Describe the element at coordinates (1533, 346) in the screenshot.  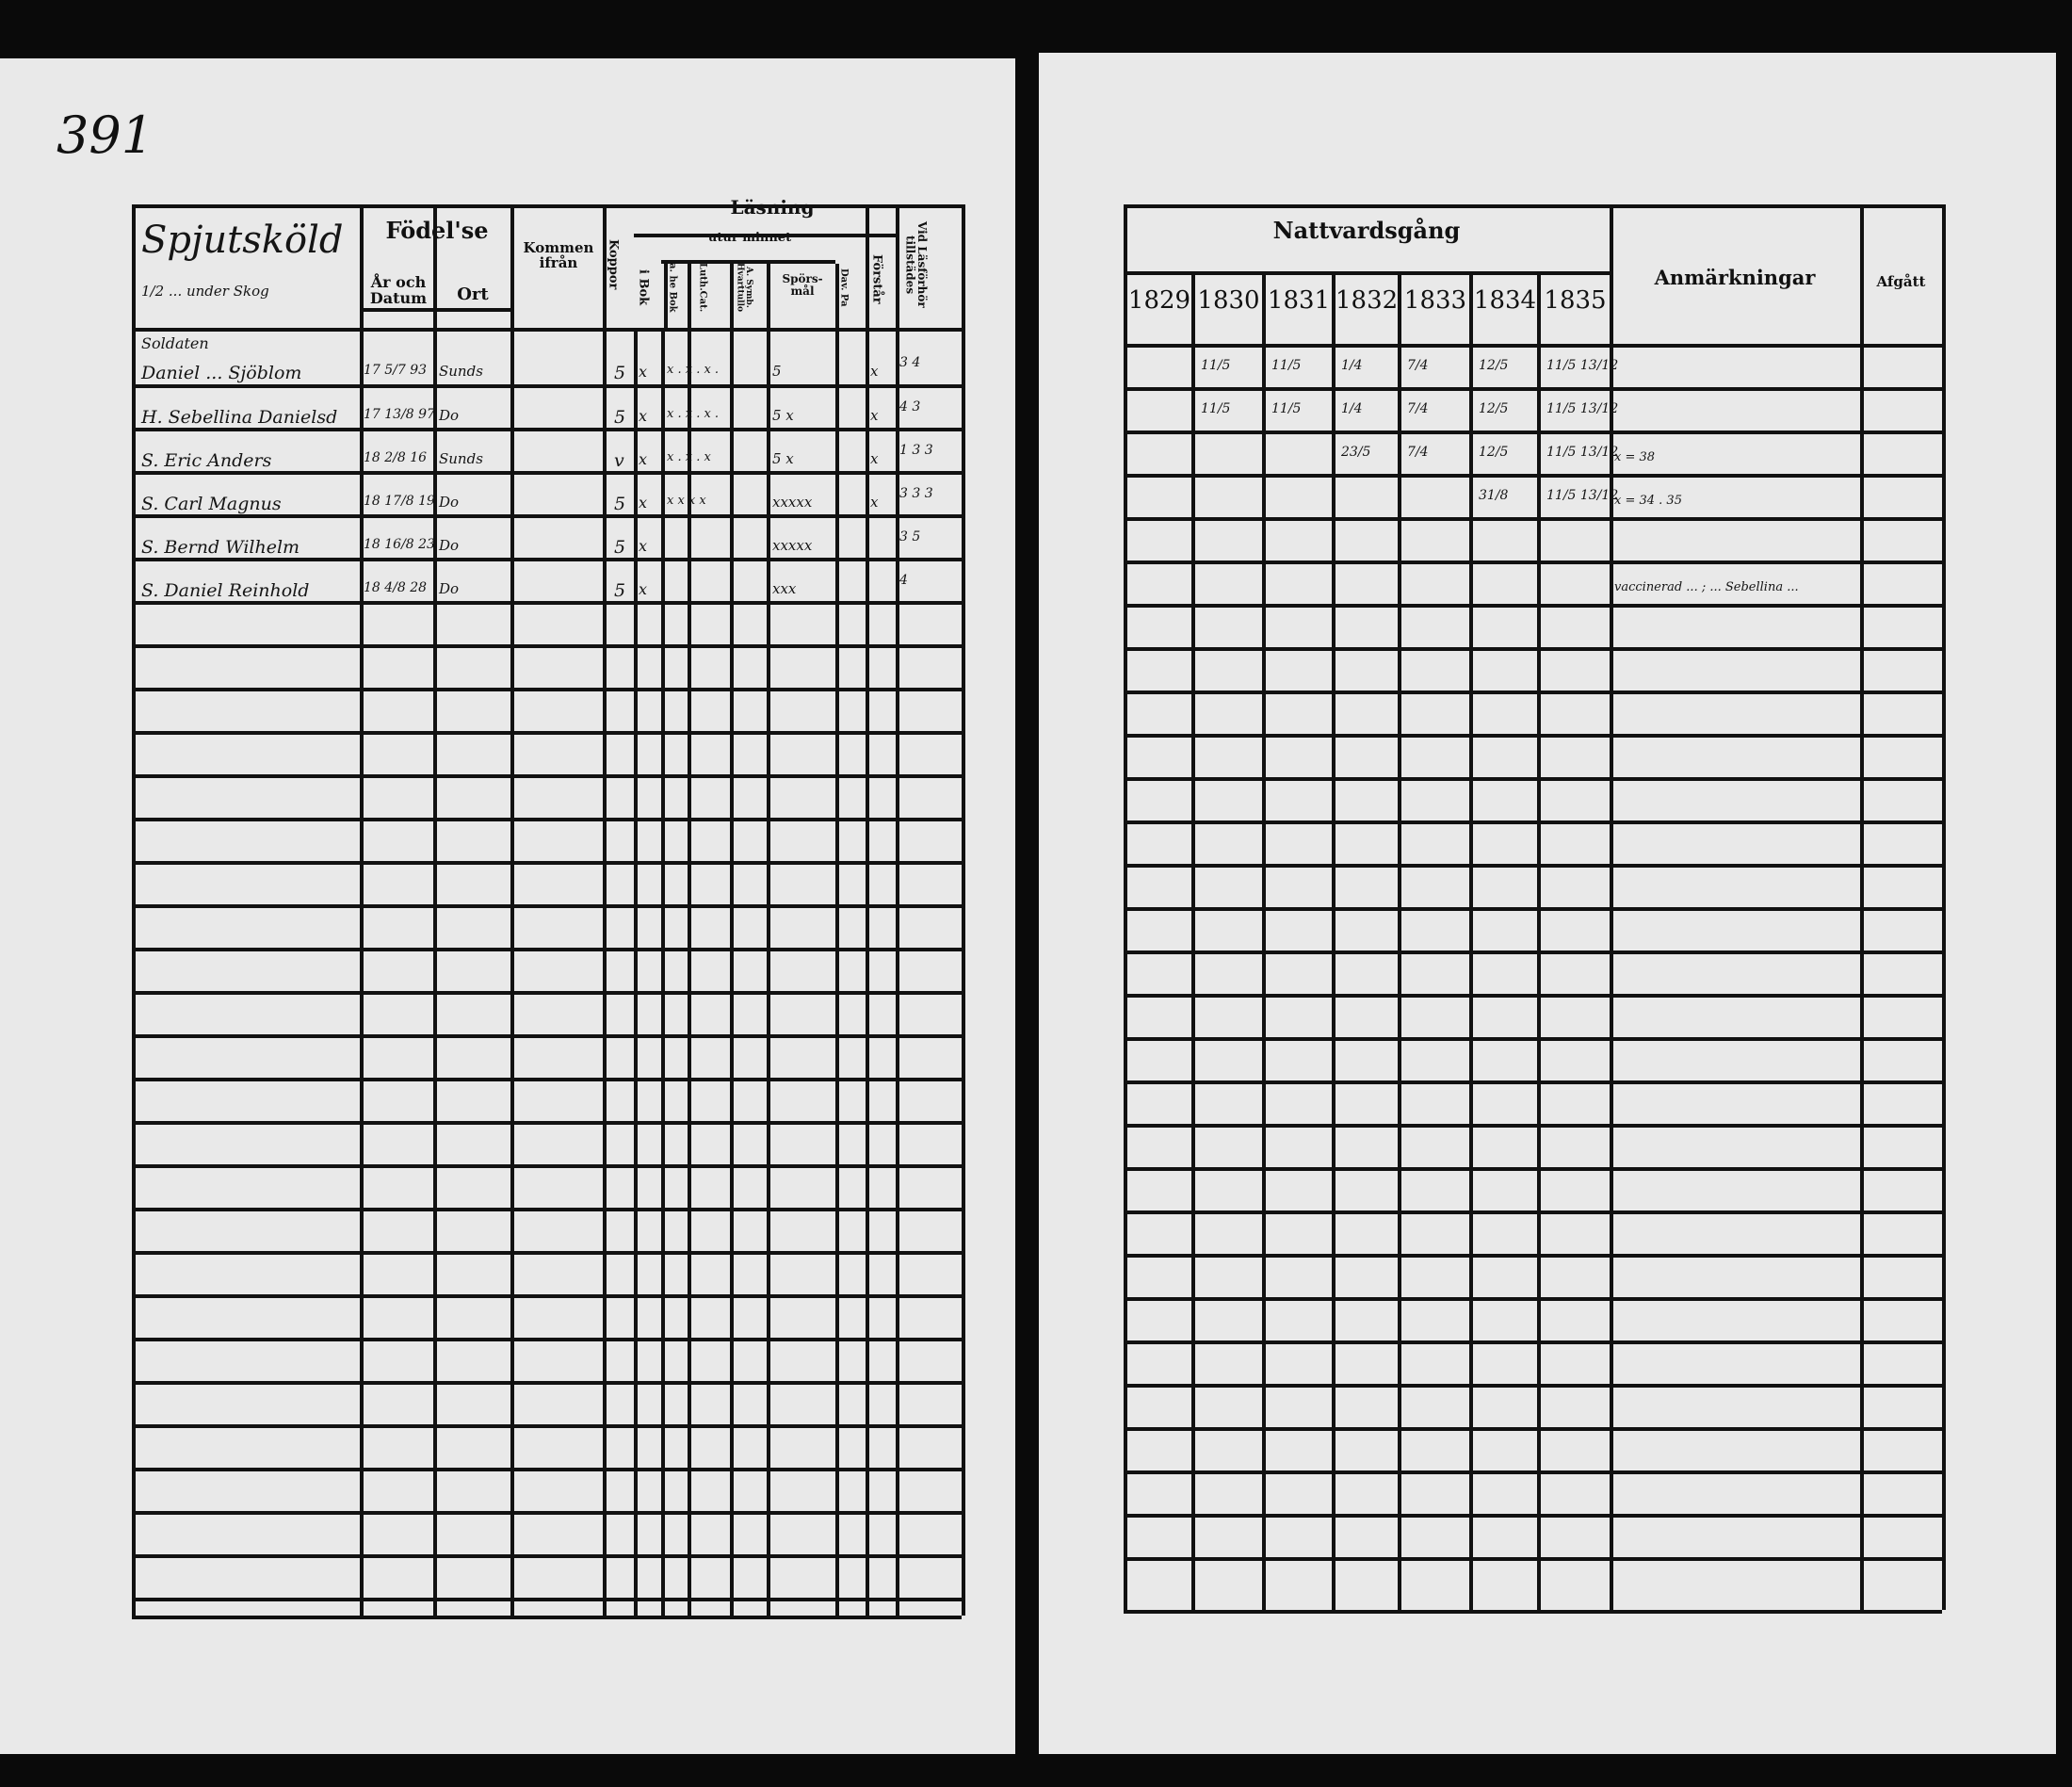
I see `header-divider` at that location.